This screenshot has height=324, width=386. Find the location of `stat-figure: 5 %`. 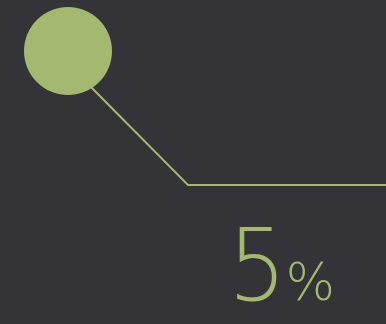

stat-figure: 5 % is located at coordinates (281, 270).